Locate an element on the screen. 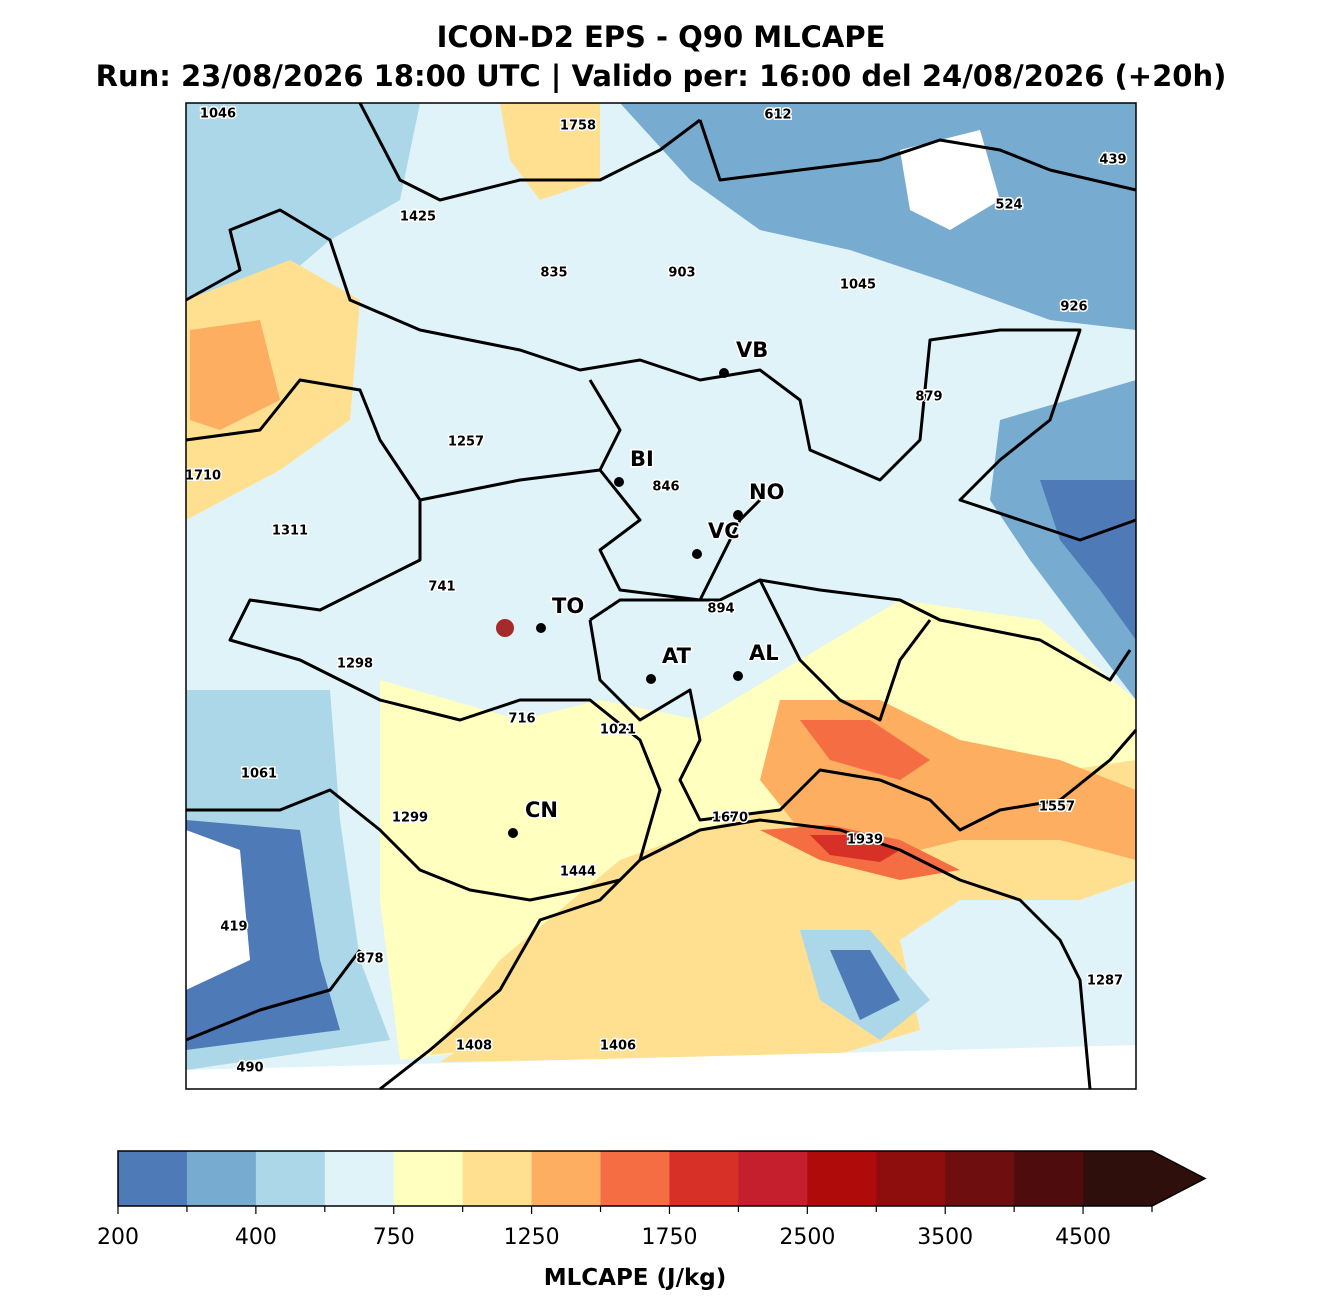 Image resolution: width=1323 pixels, height=1312 pixels. city-label: TO is located at coordinates (568, 606).